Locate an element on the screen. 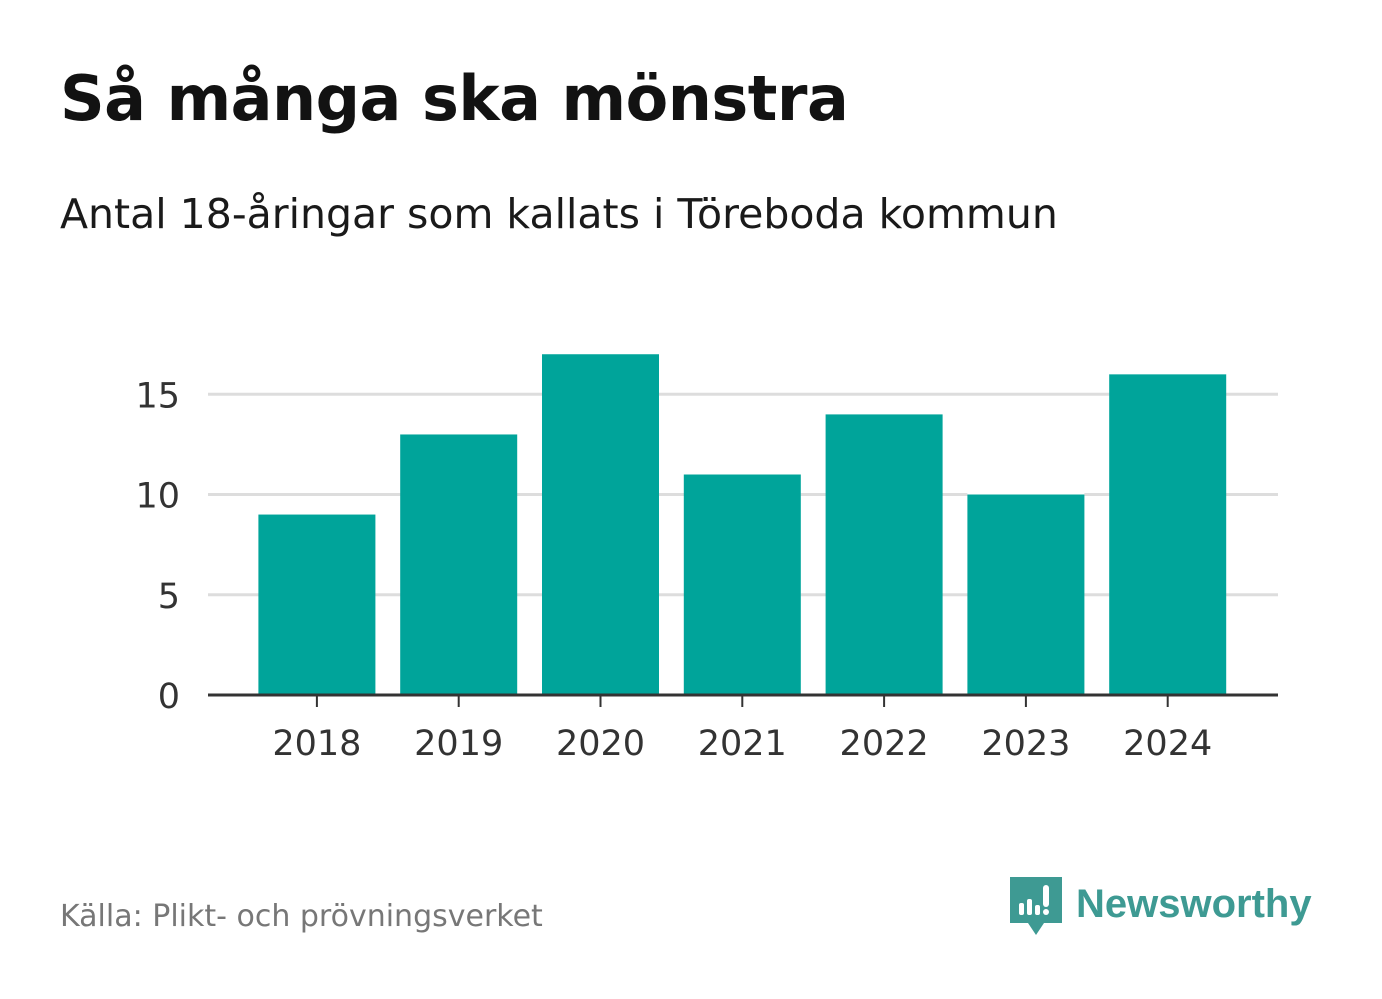 The height and width of the screenshot is (999, 1382). bar-2020 is located at coordinates (600, 524).